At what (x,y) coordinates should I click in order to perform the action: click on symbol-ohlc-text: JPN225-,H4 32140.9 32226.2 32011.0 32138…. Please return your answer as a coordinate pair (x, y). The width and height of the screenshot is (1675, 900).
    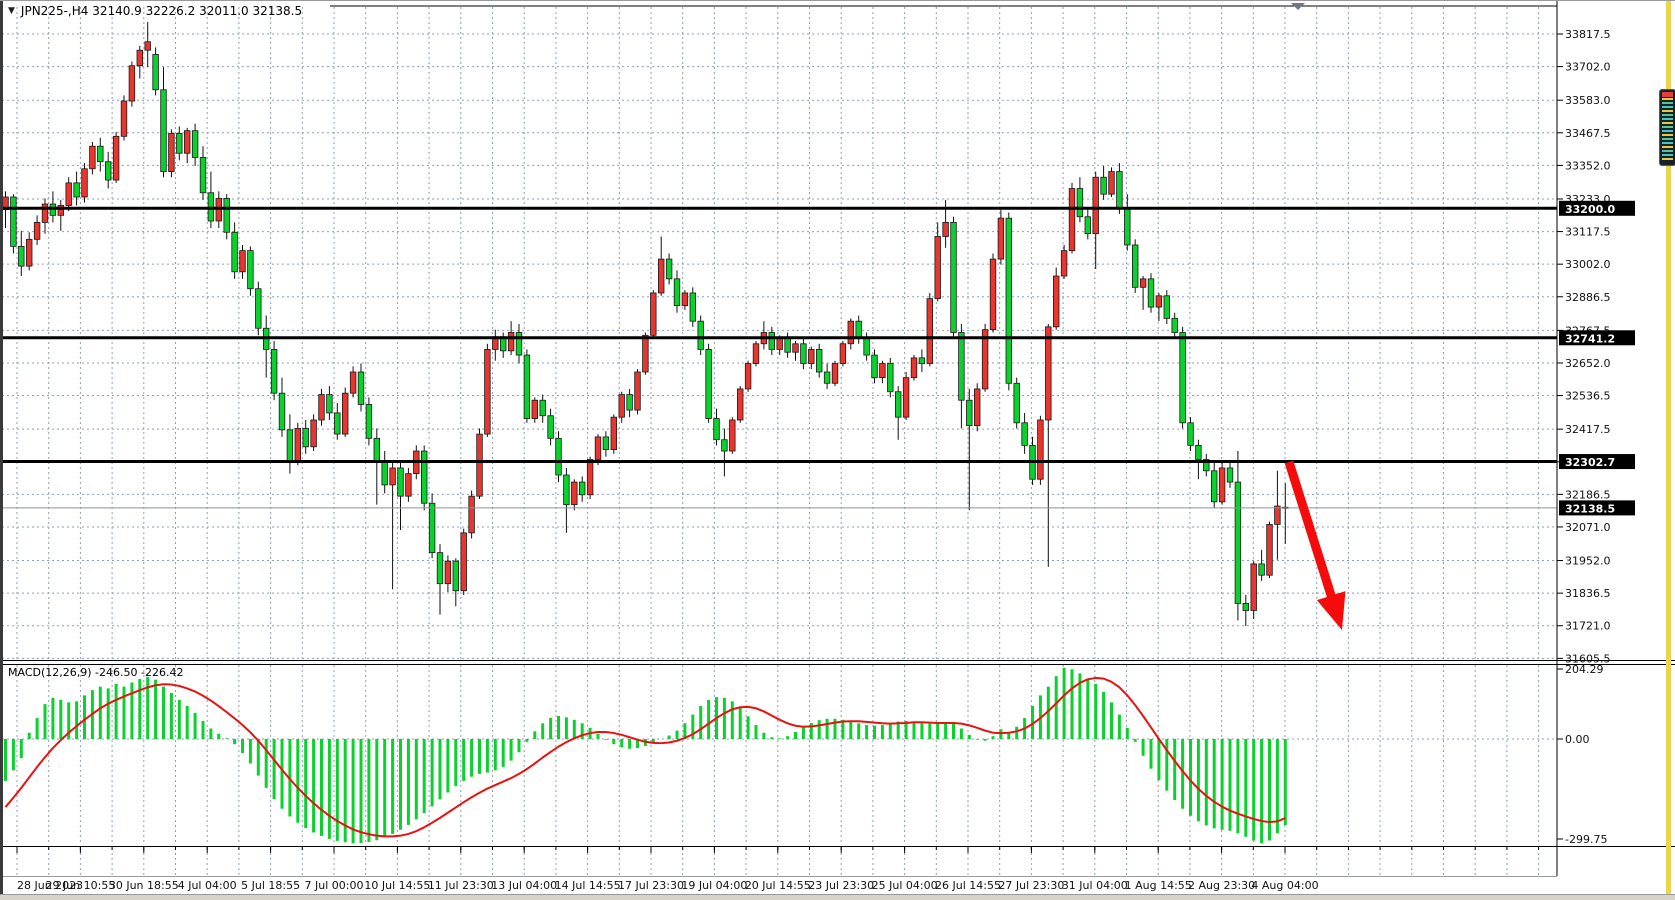
    Looking at the image, I should click on (161, 11).